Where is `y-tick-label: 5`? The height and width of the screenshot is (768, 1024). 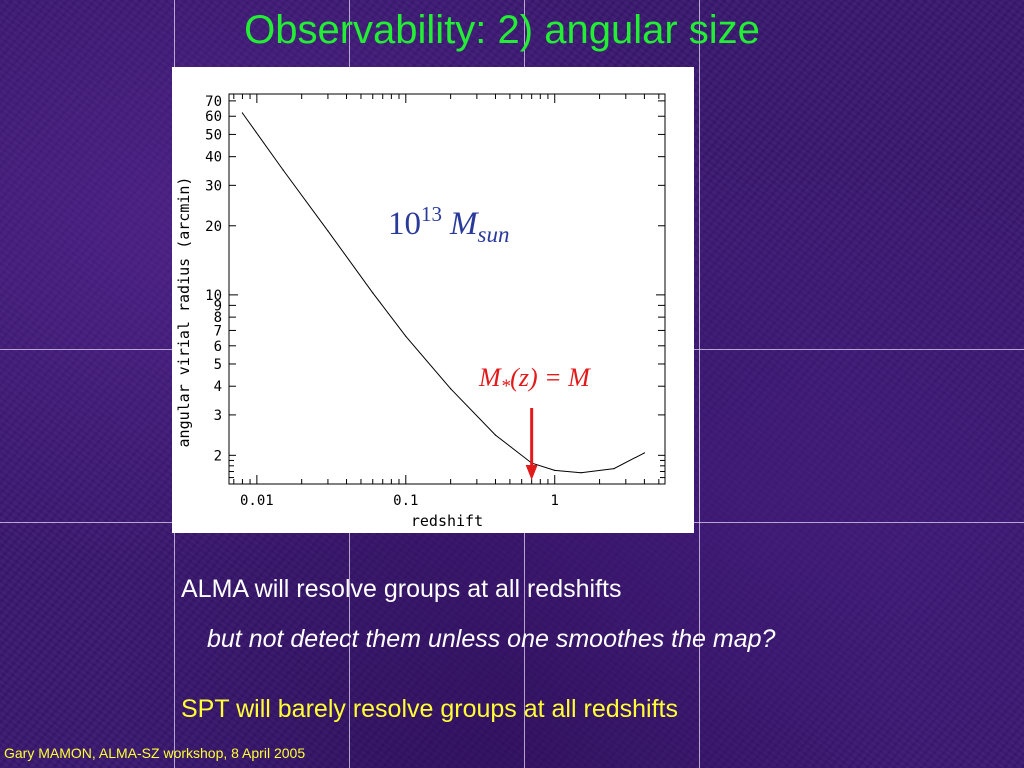 y-tick-label: 5 is located at coordinates (218, 365).